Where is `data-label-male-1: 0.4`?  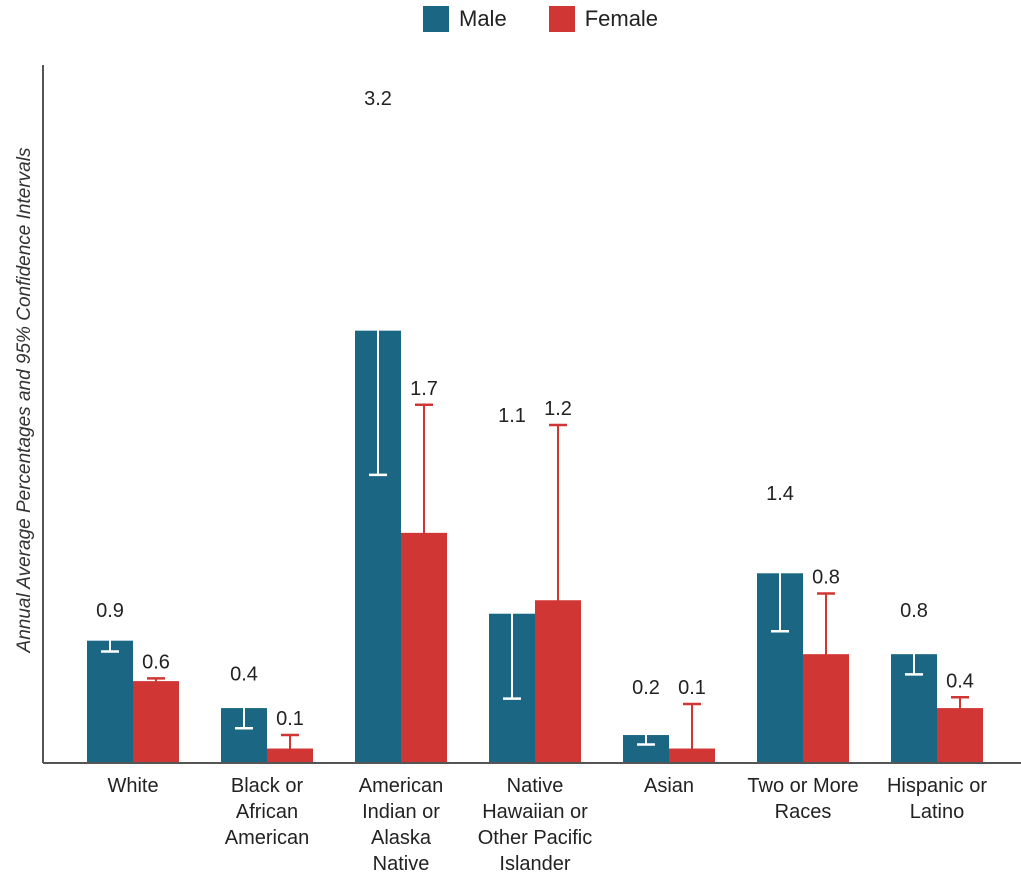
data-label-male-1: 0.4 is located at coordinates (244, 675).